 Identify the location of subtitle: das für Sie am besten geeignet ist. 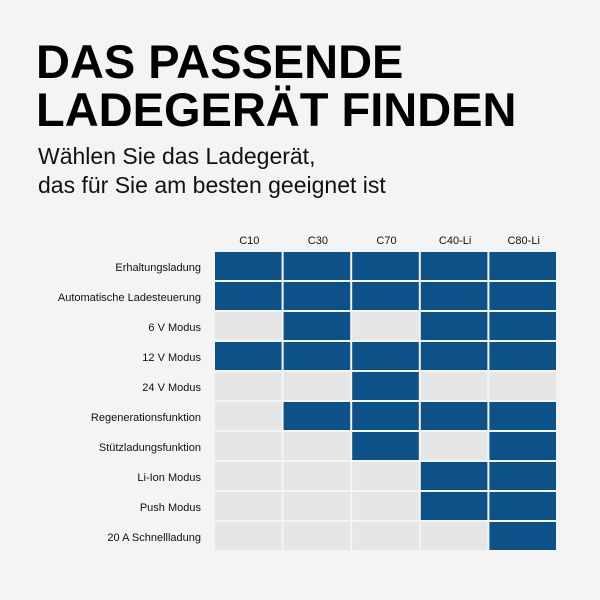
(212, 185).